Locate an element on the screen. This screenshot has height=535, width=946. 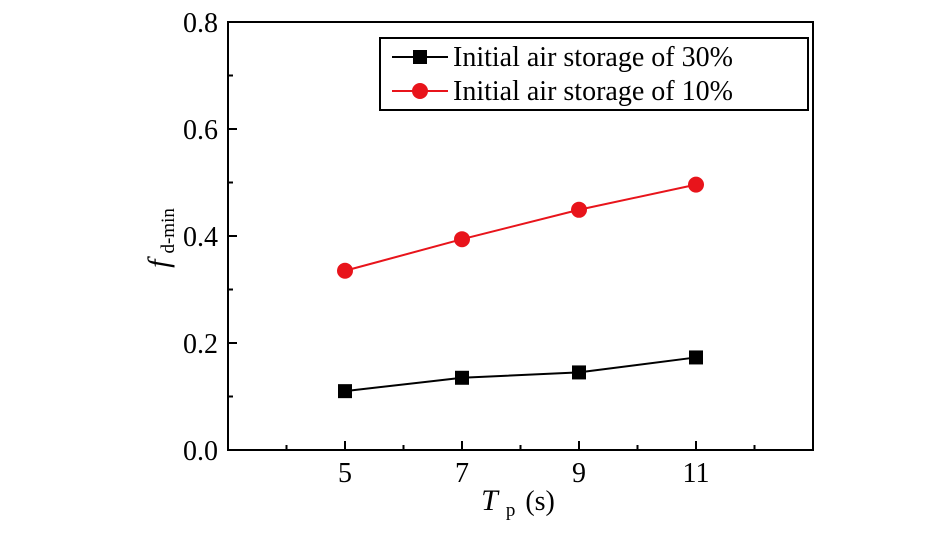
y-tick-label-0.4: 0.4 is located at coordinates (200, 237).